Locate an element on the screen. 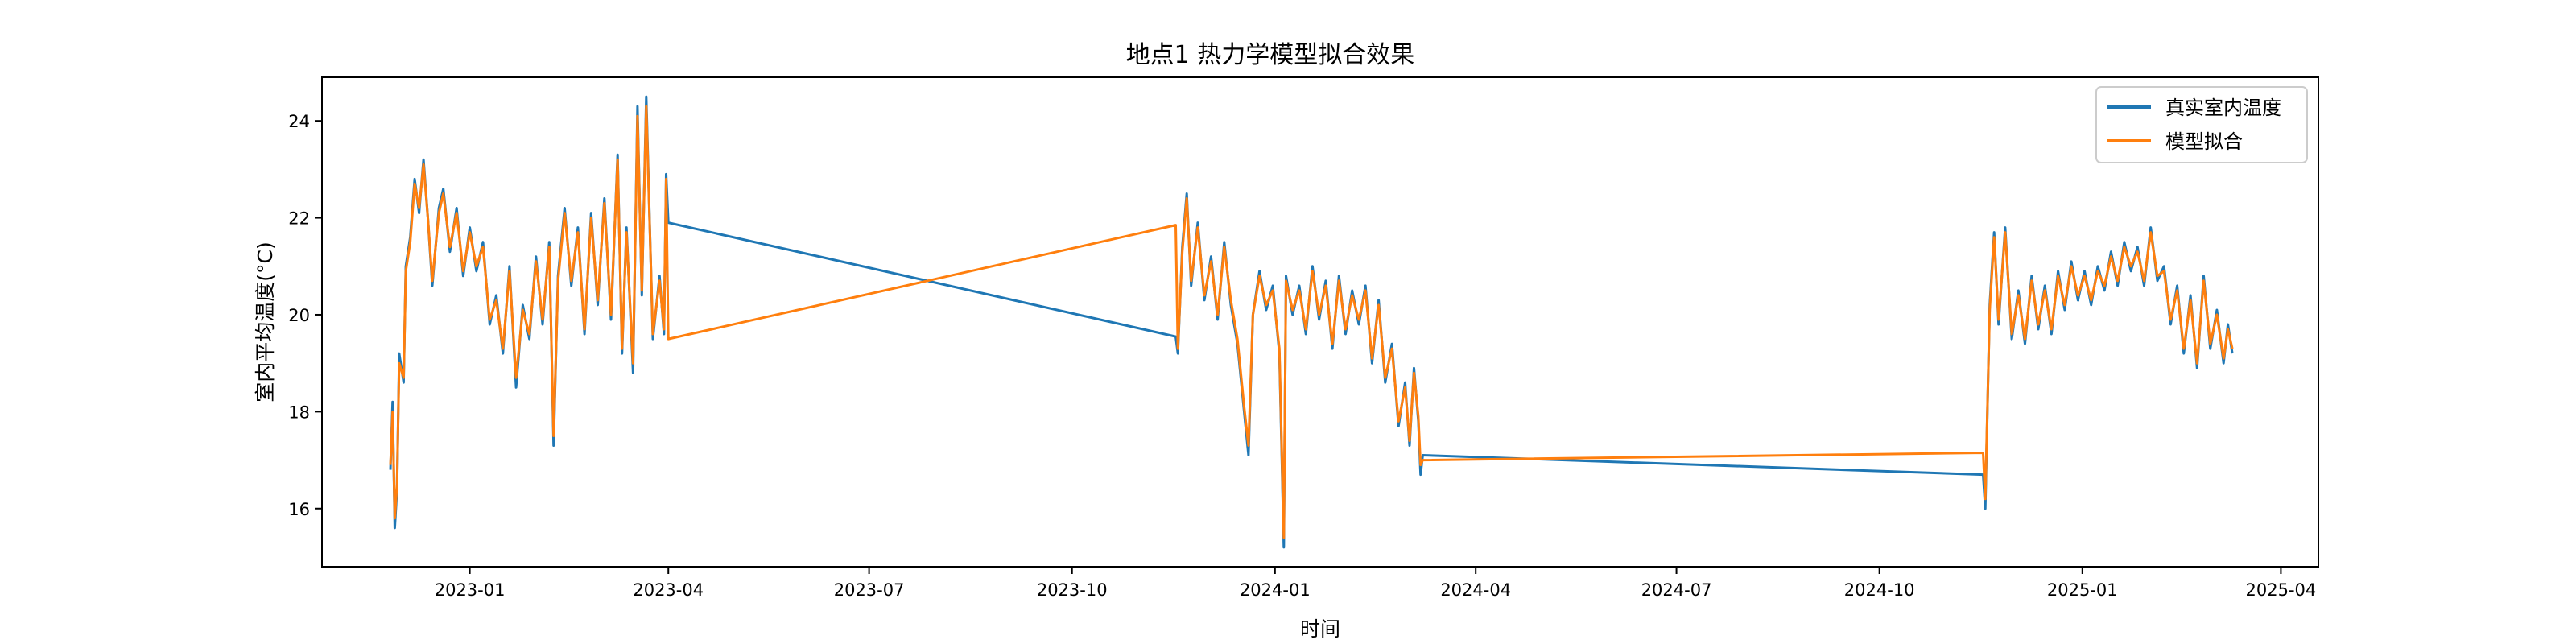 The height and width of the screenshot is (644, 2576). x-tick-label-3: 2023-10 is located at coordinates (1072, 590).